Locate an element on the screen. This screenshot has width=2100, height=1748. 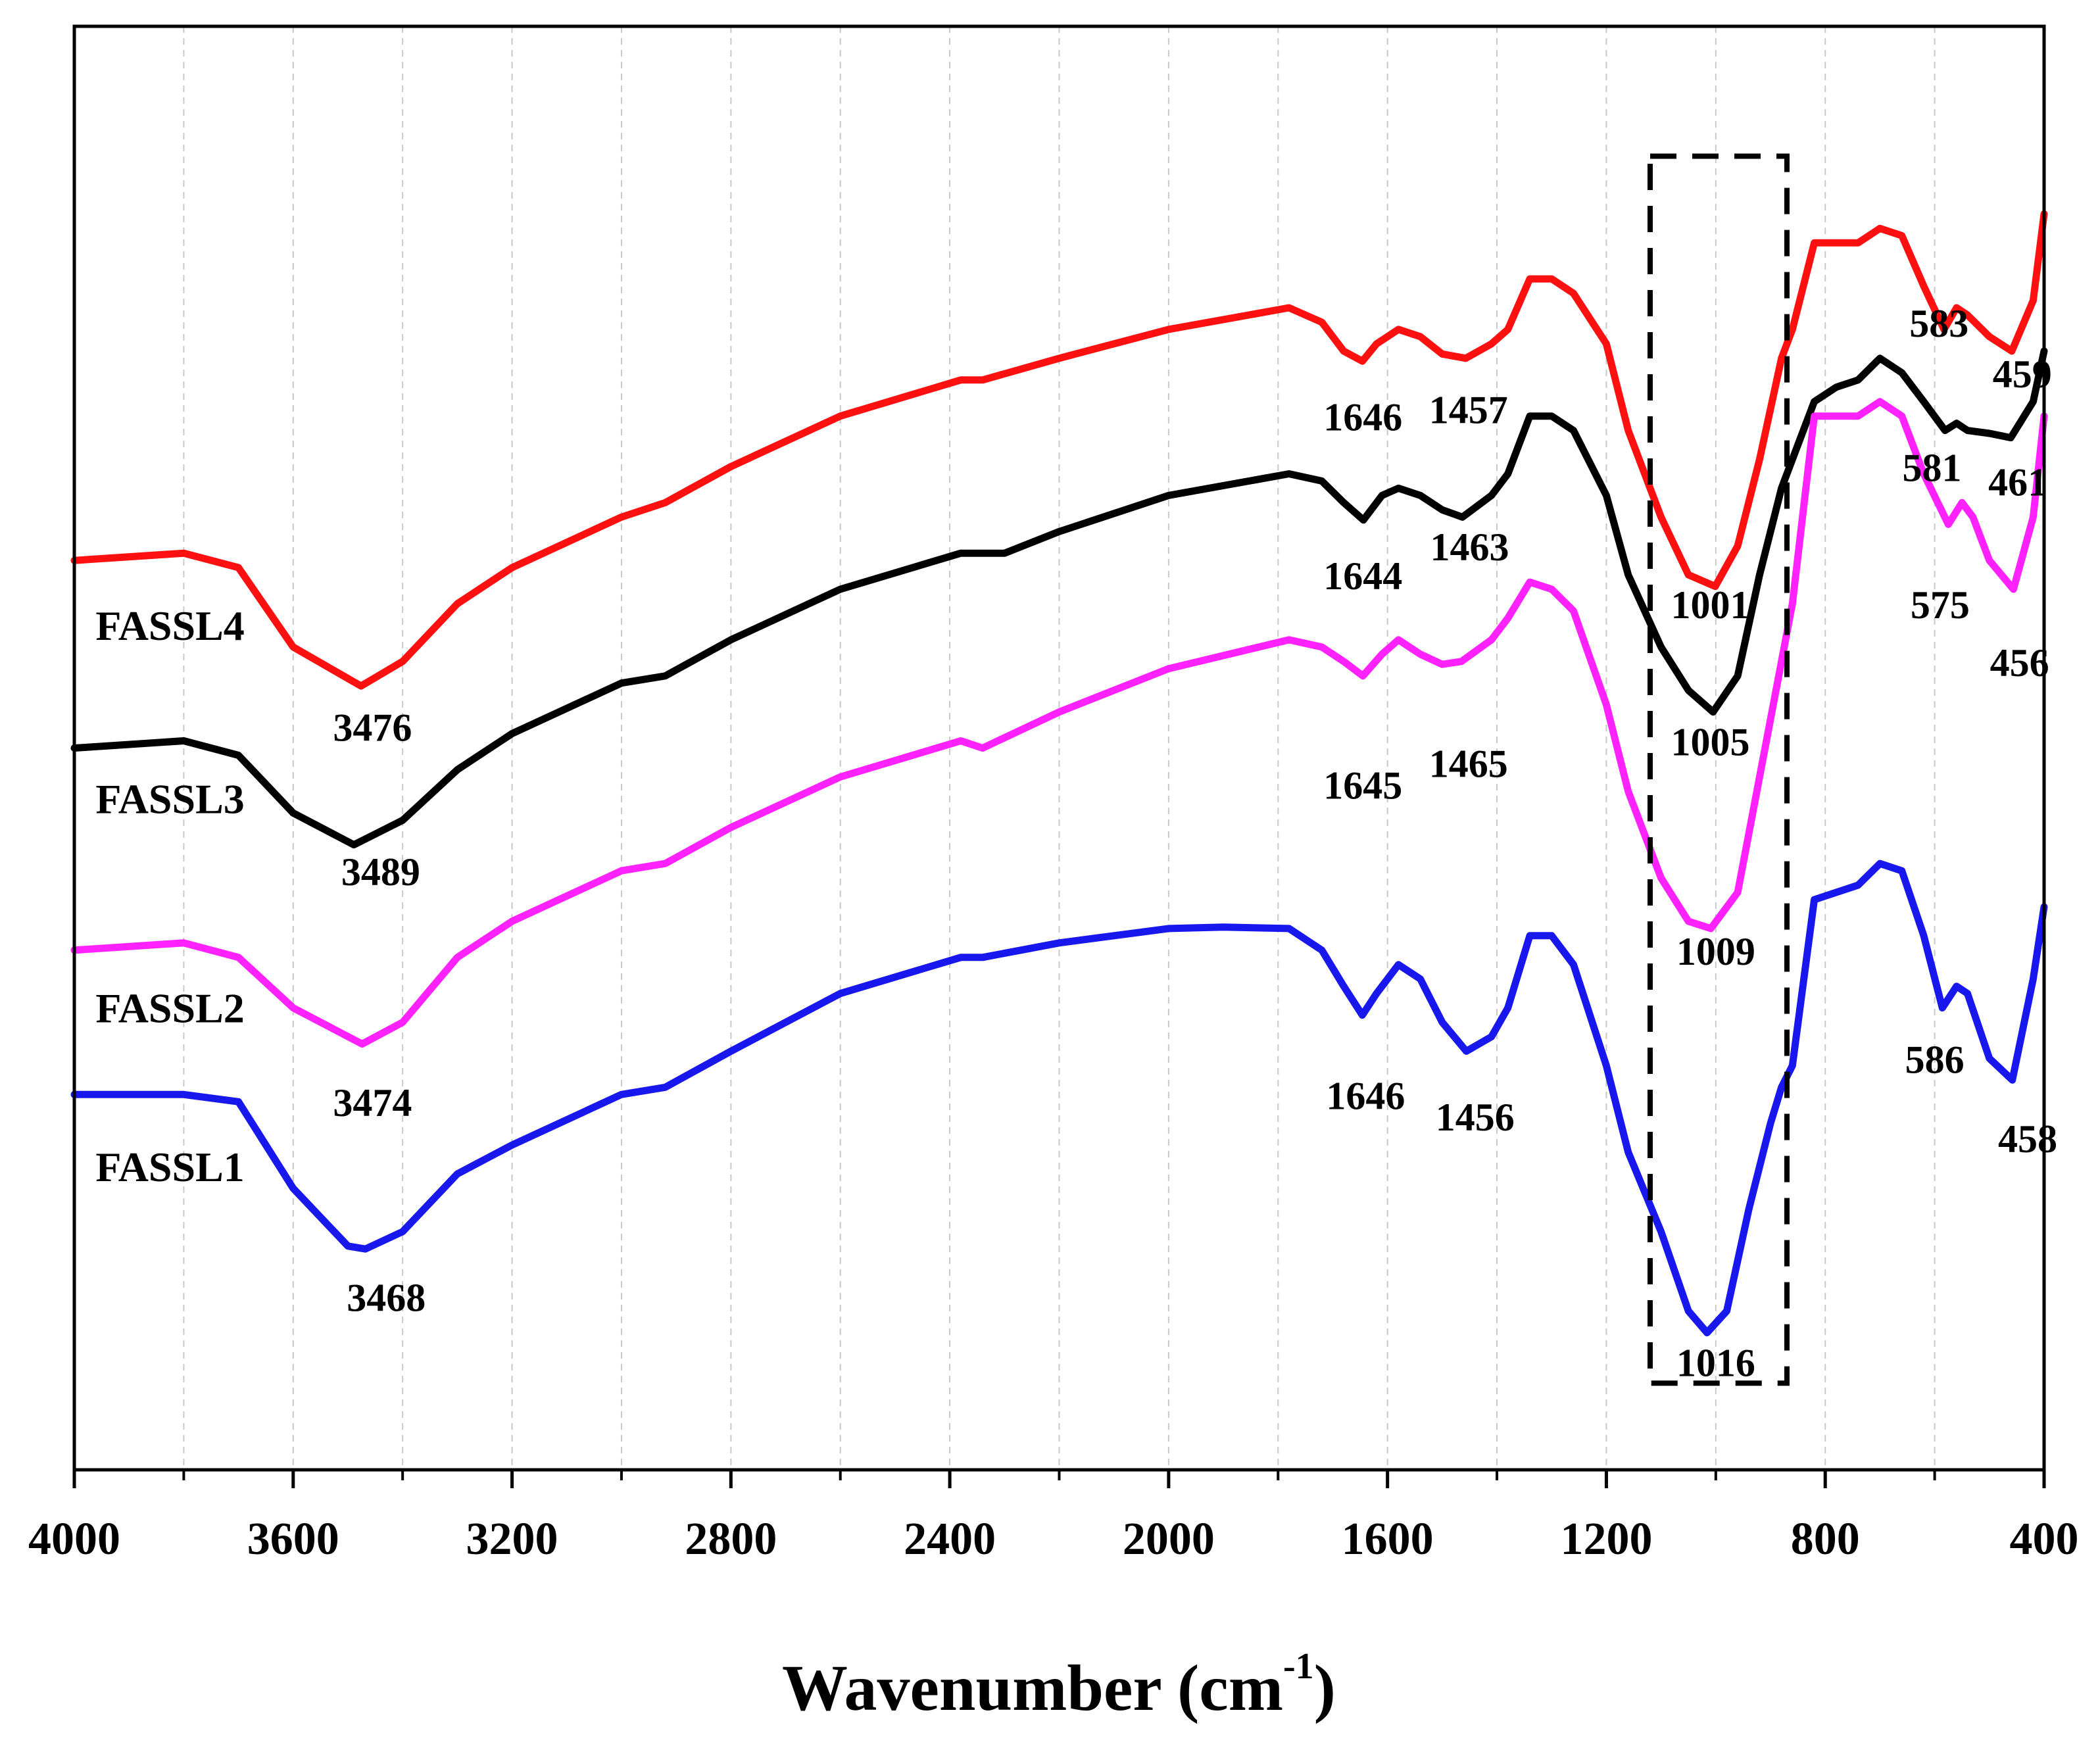
series-label-fassl2: FASSL2 is located at coordinates (169, 1008).